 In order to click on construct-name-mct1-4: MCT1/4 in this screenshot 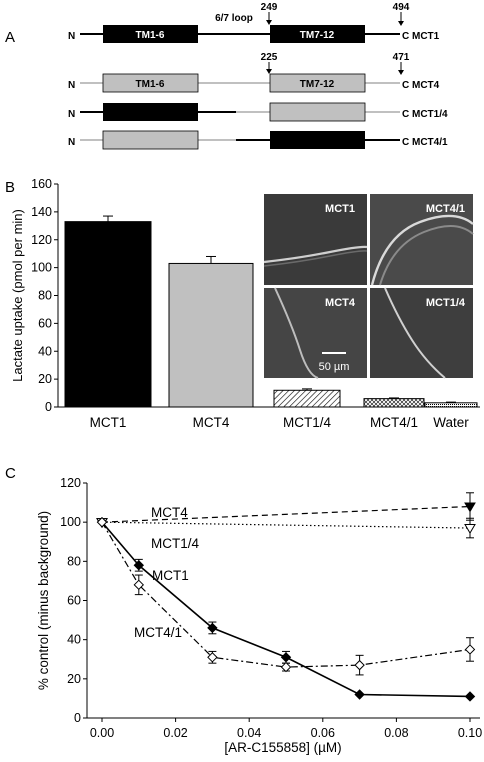, I will do `click(430, 114)`.